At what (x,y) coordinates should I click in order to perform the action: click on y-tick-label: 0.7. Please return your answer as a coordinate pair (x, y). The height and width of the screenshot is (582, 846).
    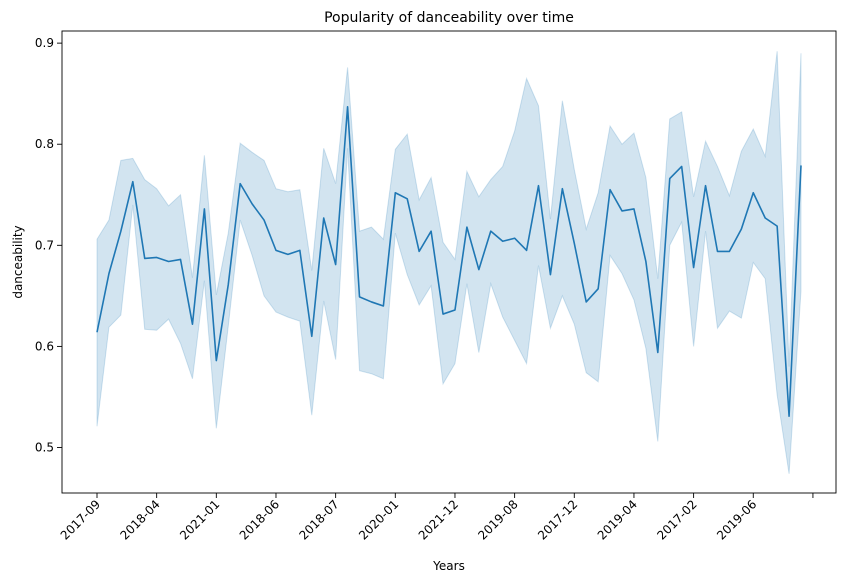
    Looking at the image, I should click on (44, 245).